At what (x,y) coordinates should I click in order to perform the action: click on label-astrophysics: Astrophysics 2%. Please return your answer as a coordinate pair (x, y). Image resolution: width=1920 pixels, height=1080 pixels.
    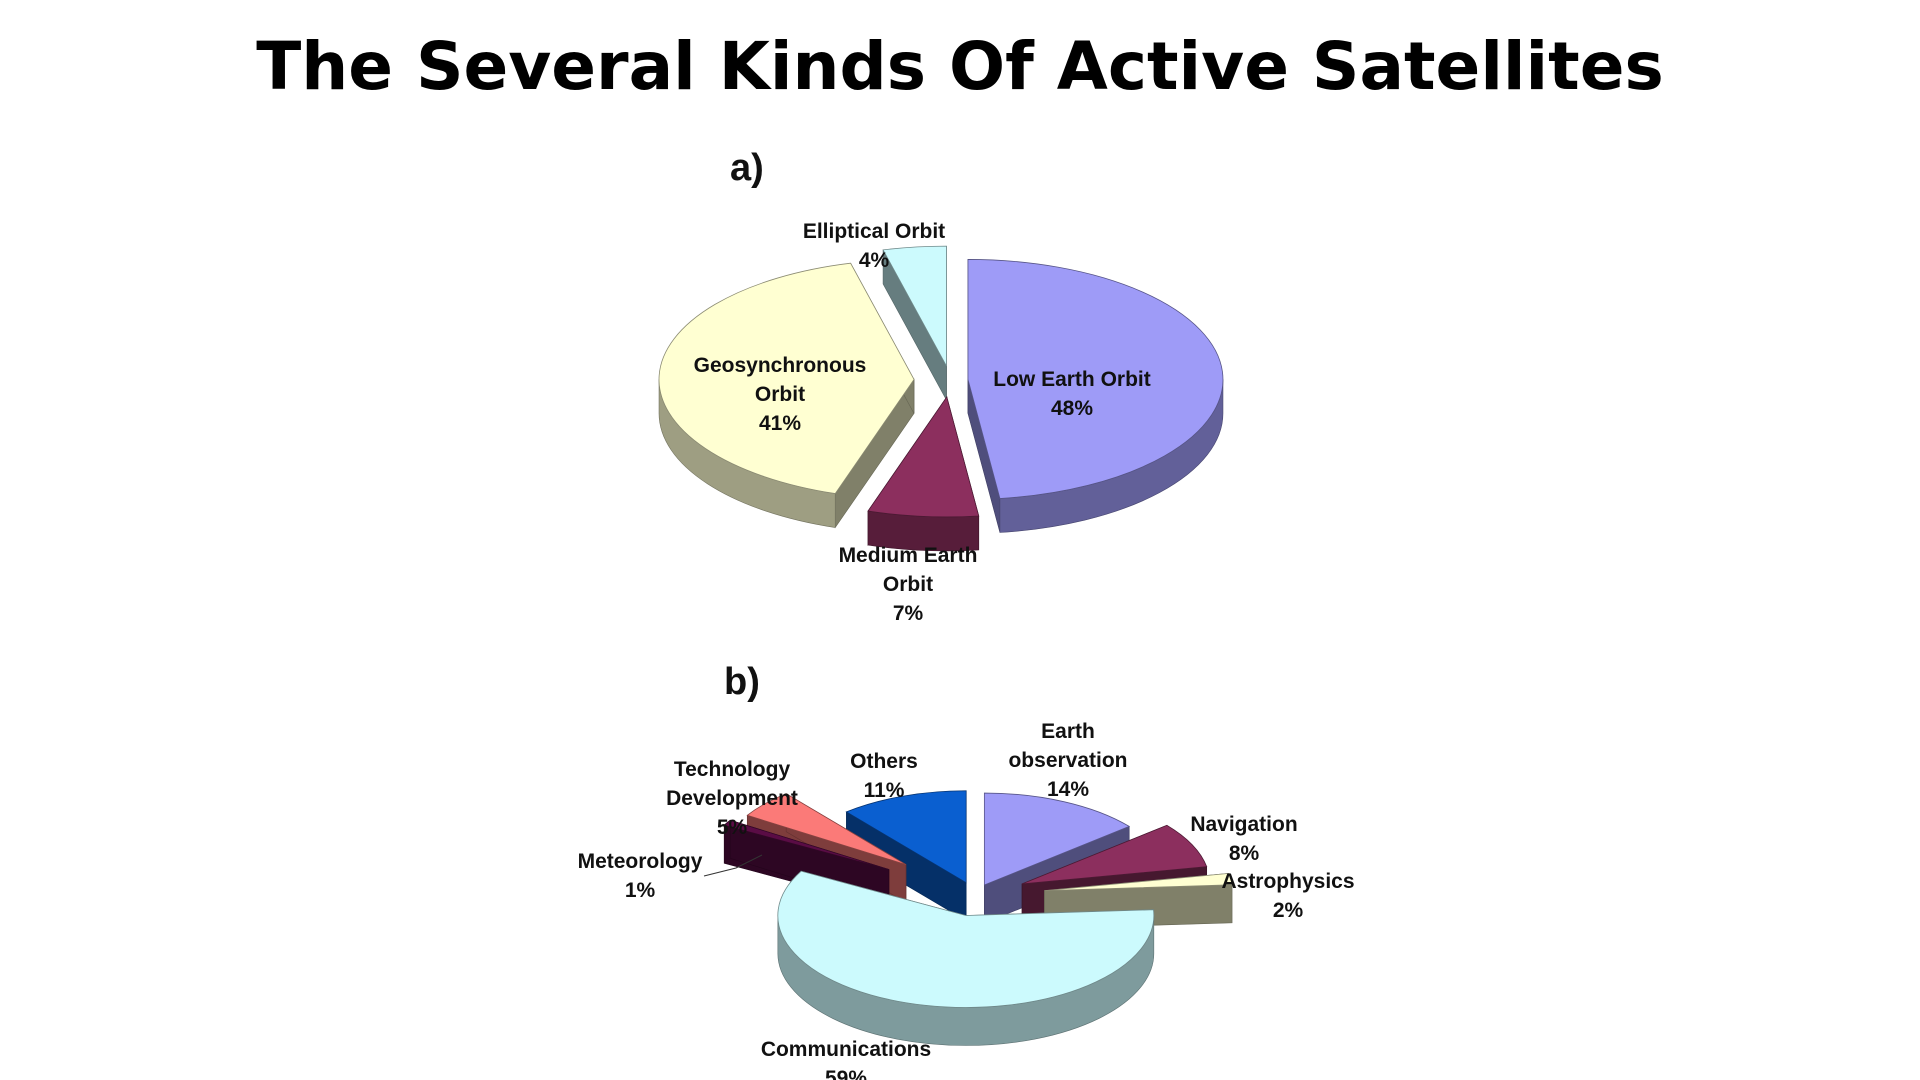
    Looking at the image, I should click on (1287, 896).